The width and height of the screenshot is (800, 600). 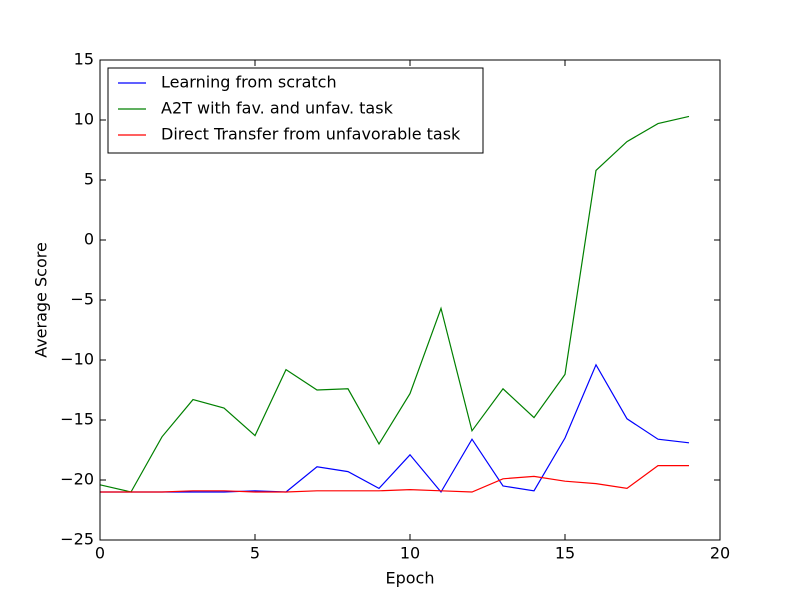 What do you see at coordinates (89, 179) in the screenshot?
I see `y-tick-label: 5` at bounding box center [89, 179].